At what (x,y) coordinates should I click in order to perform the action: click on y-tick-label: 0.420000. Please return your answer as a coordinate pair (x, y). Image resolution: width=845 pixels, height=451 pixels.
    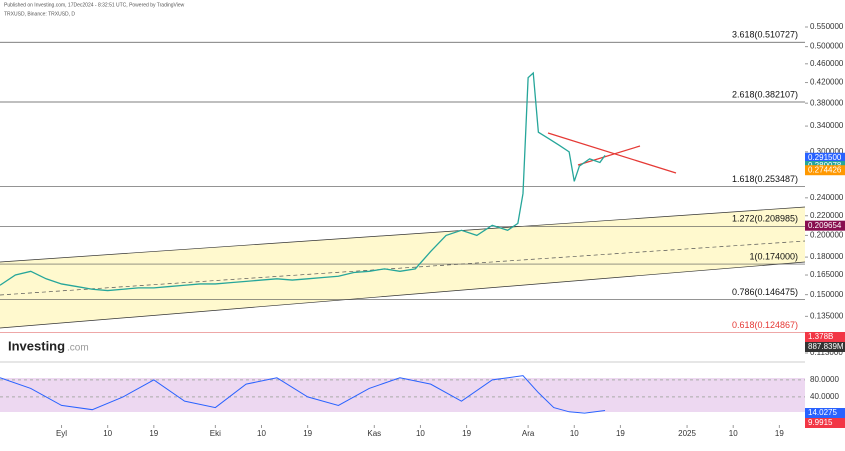
    Looking at the image, I should click on (827, 82).